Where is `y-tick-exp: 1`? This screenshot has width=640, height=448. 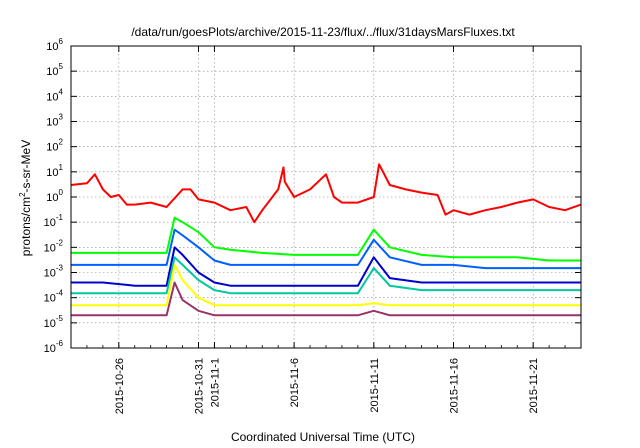
y-tick-exp: 1 is located at coordinates (61, 167).